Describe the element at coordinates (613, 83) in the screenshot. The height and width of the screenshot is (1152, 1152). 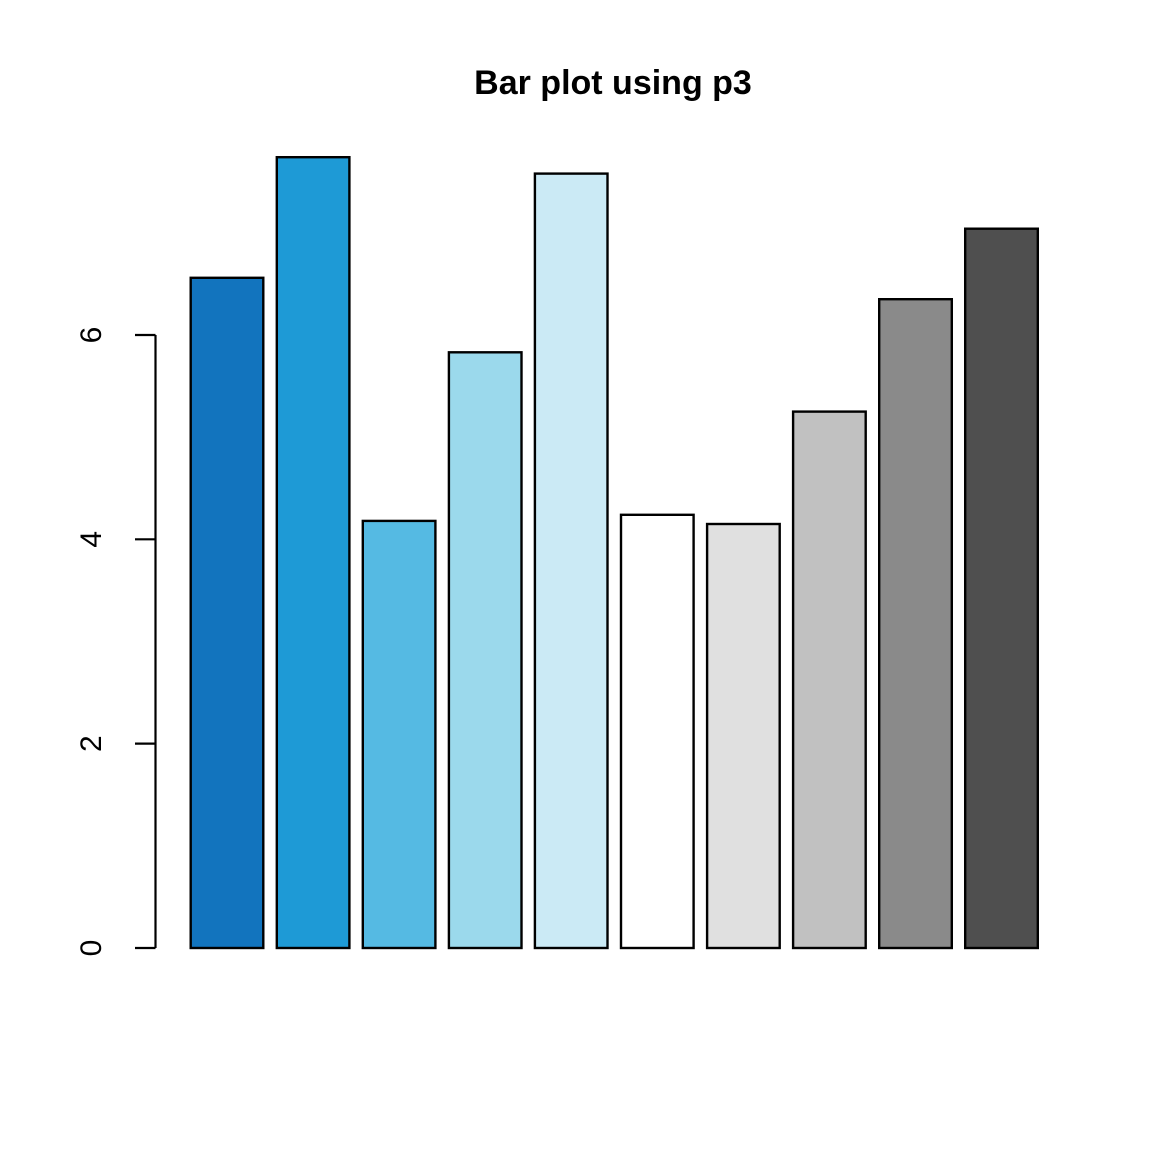
I see `chart-title: Bar plot using p3` at that location.